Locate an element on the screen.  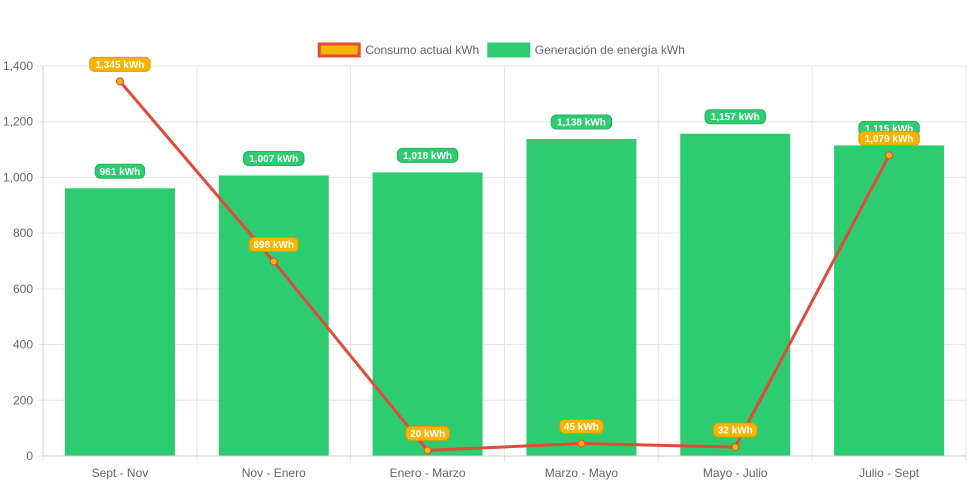
bar-data-label: 1,138 kWh is located at coordinates (581, 122).